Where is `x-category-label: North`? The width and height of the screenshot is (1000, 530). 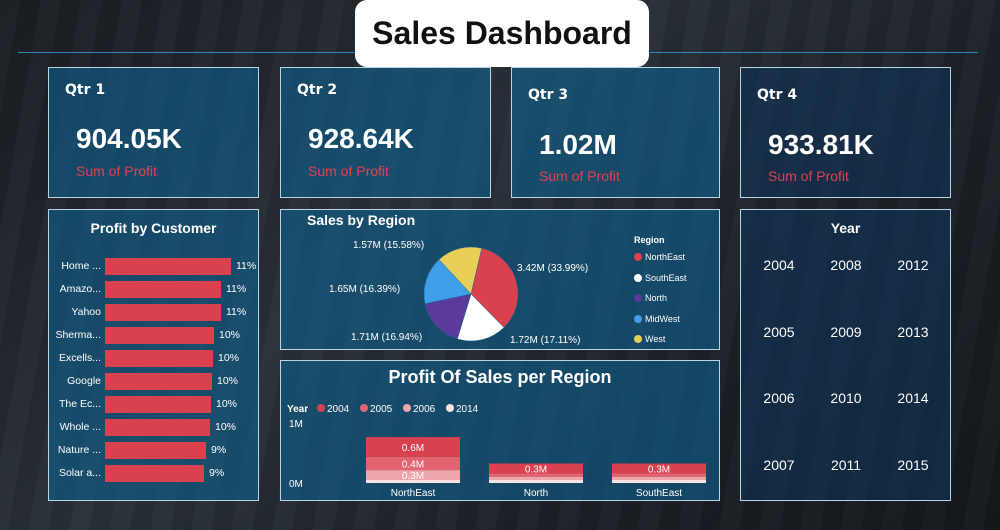
x-category-label: North is located at coordinates (536, 493).